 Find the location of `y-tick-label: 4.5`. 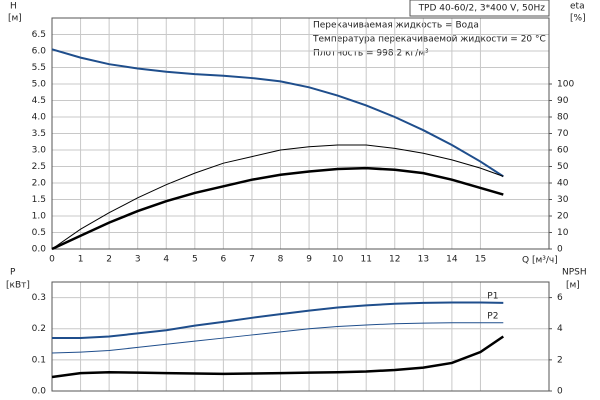

y-tick-label: 4.5 is located at coordinates (39, 101).